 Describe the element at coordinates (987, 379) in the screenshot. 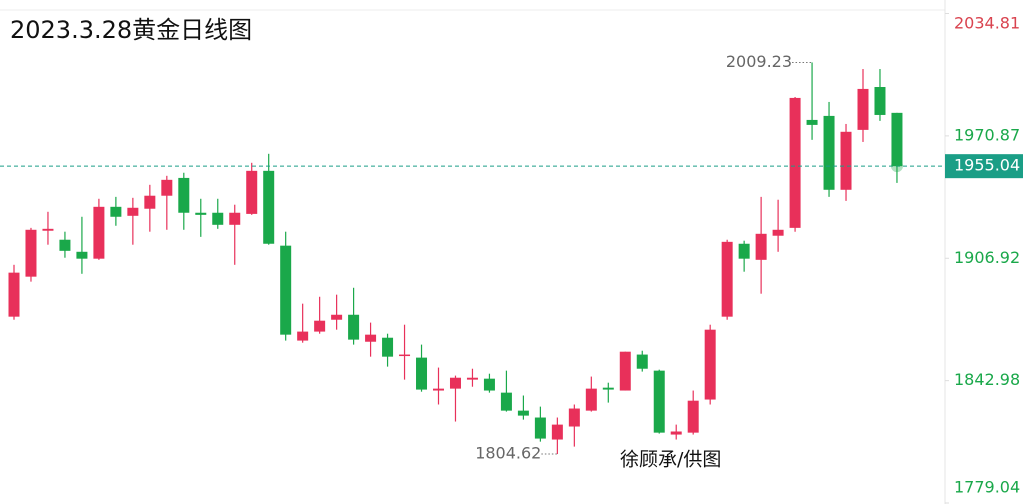

I see `y-tick-label: 1842.98` at that location.